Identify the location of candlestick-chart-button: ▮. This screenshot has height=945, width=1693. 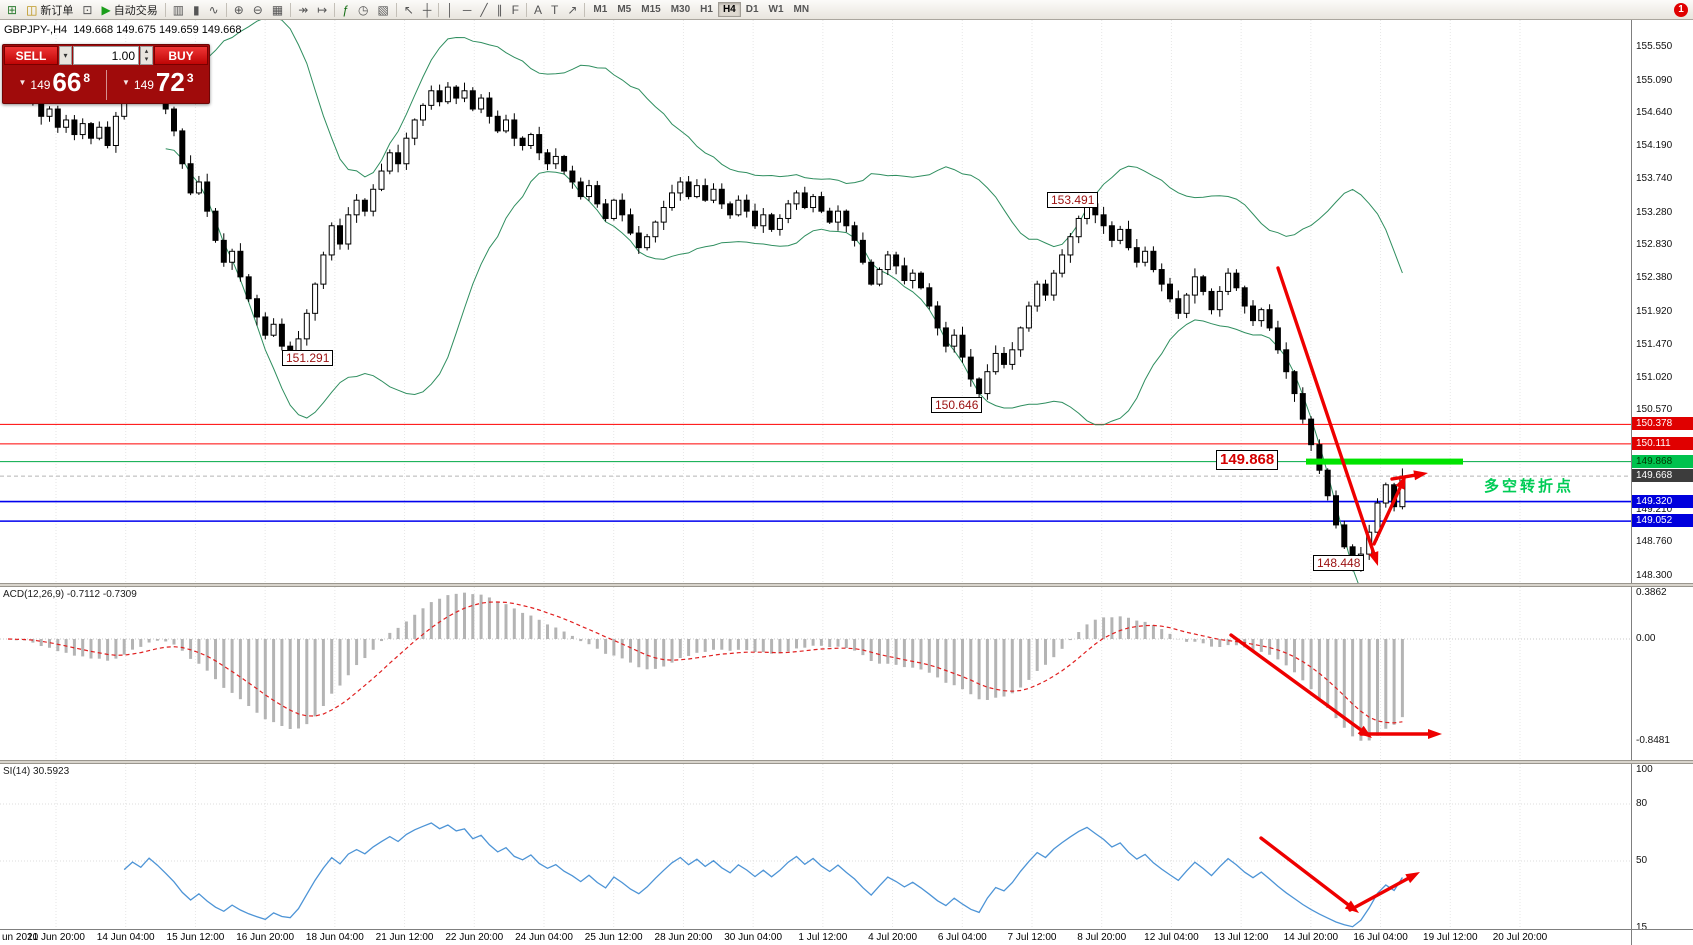
(196, 9).